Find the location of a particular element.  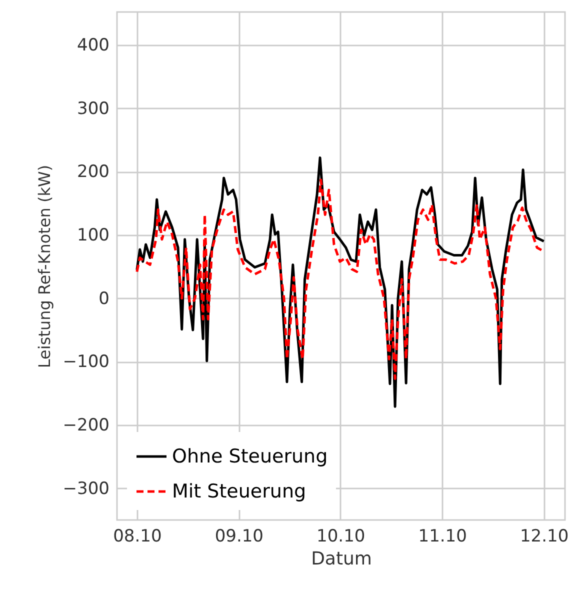

x-tick-label: 11.10 is located at coordinates (442, 536).